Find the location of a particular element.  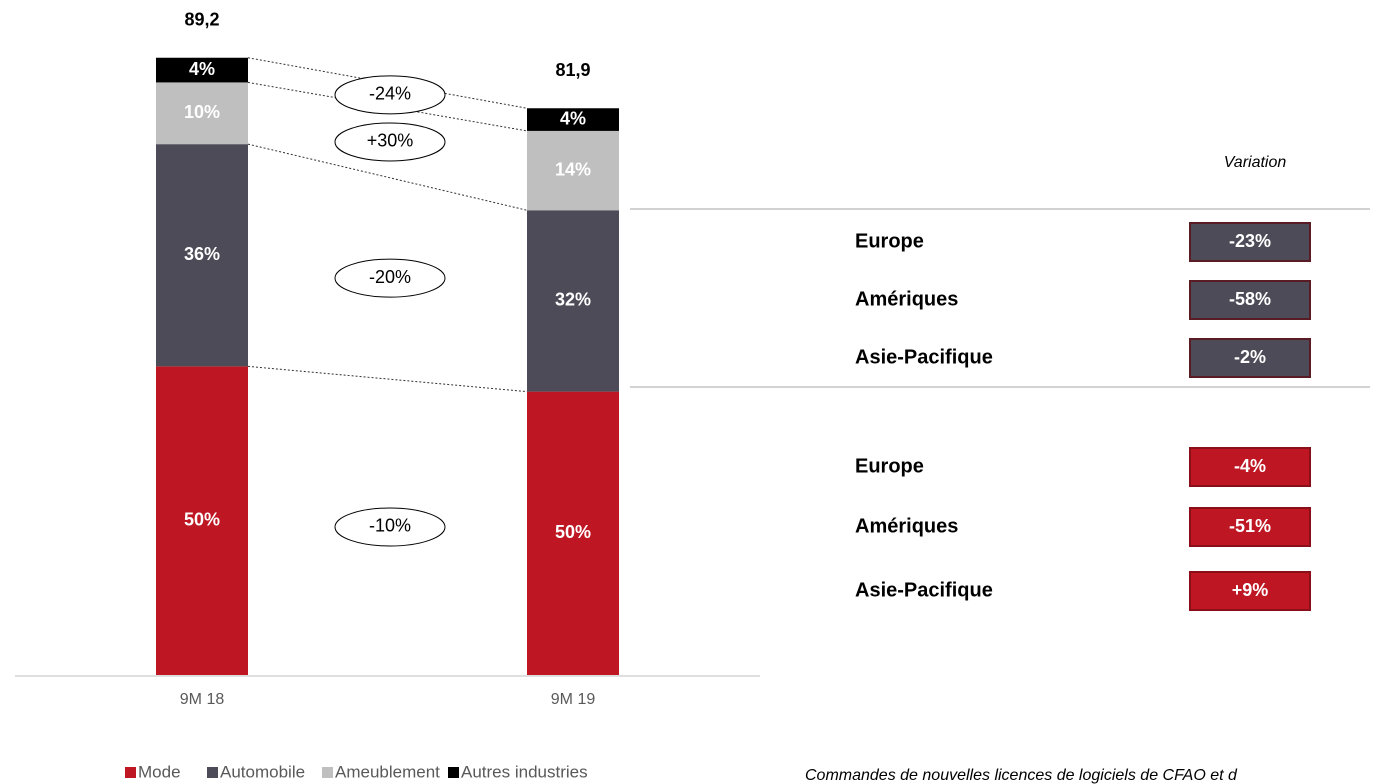

legend-label: Mode is located at coordinates (159, 771).